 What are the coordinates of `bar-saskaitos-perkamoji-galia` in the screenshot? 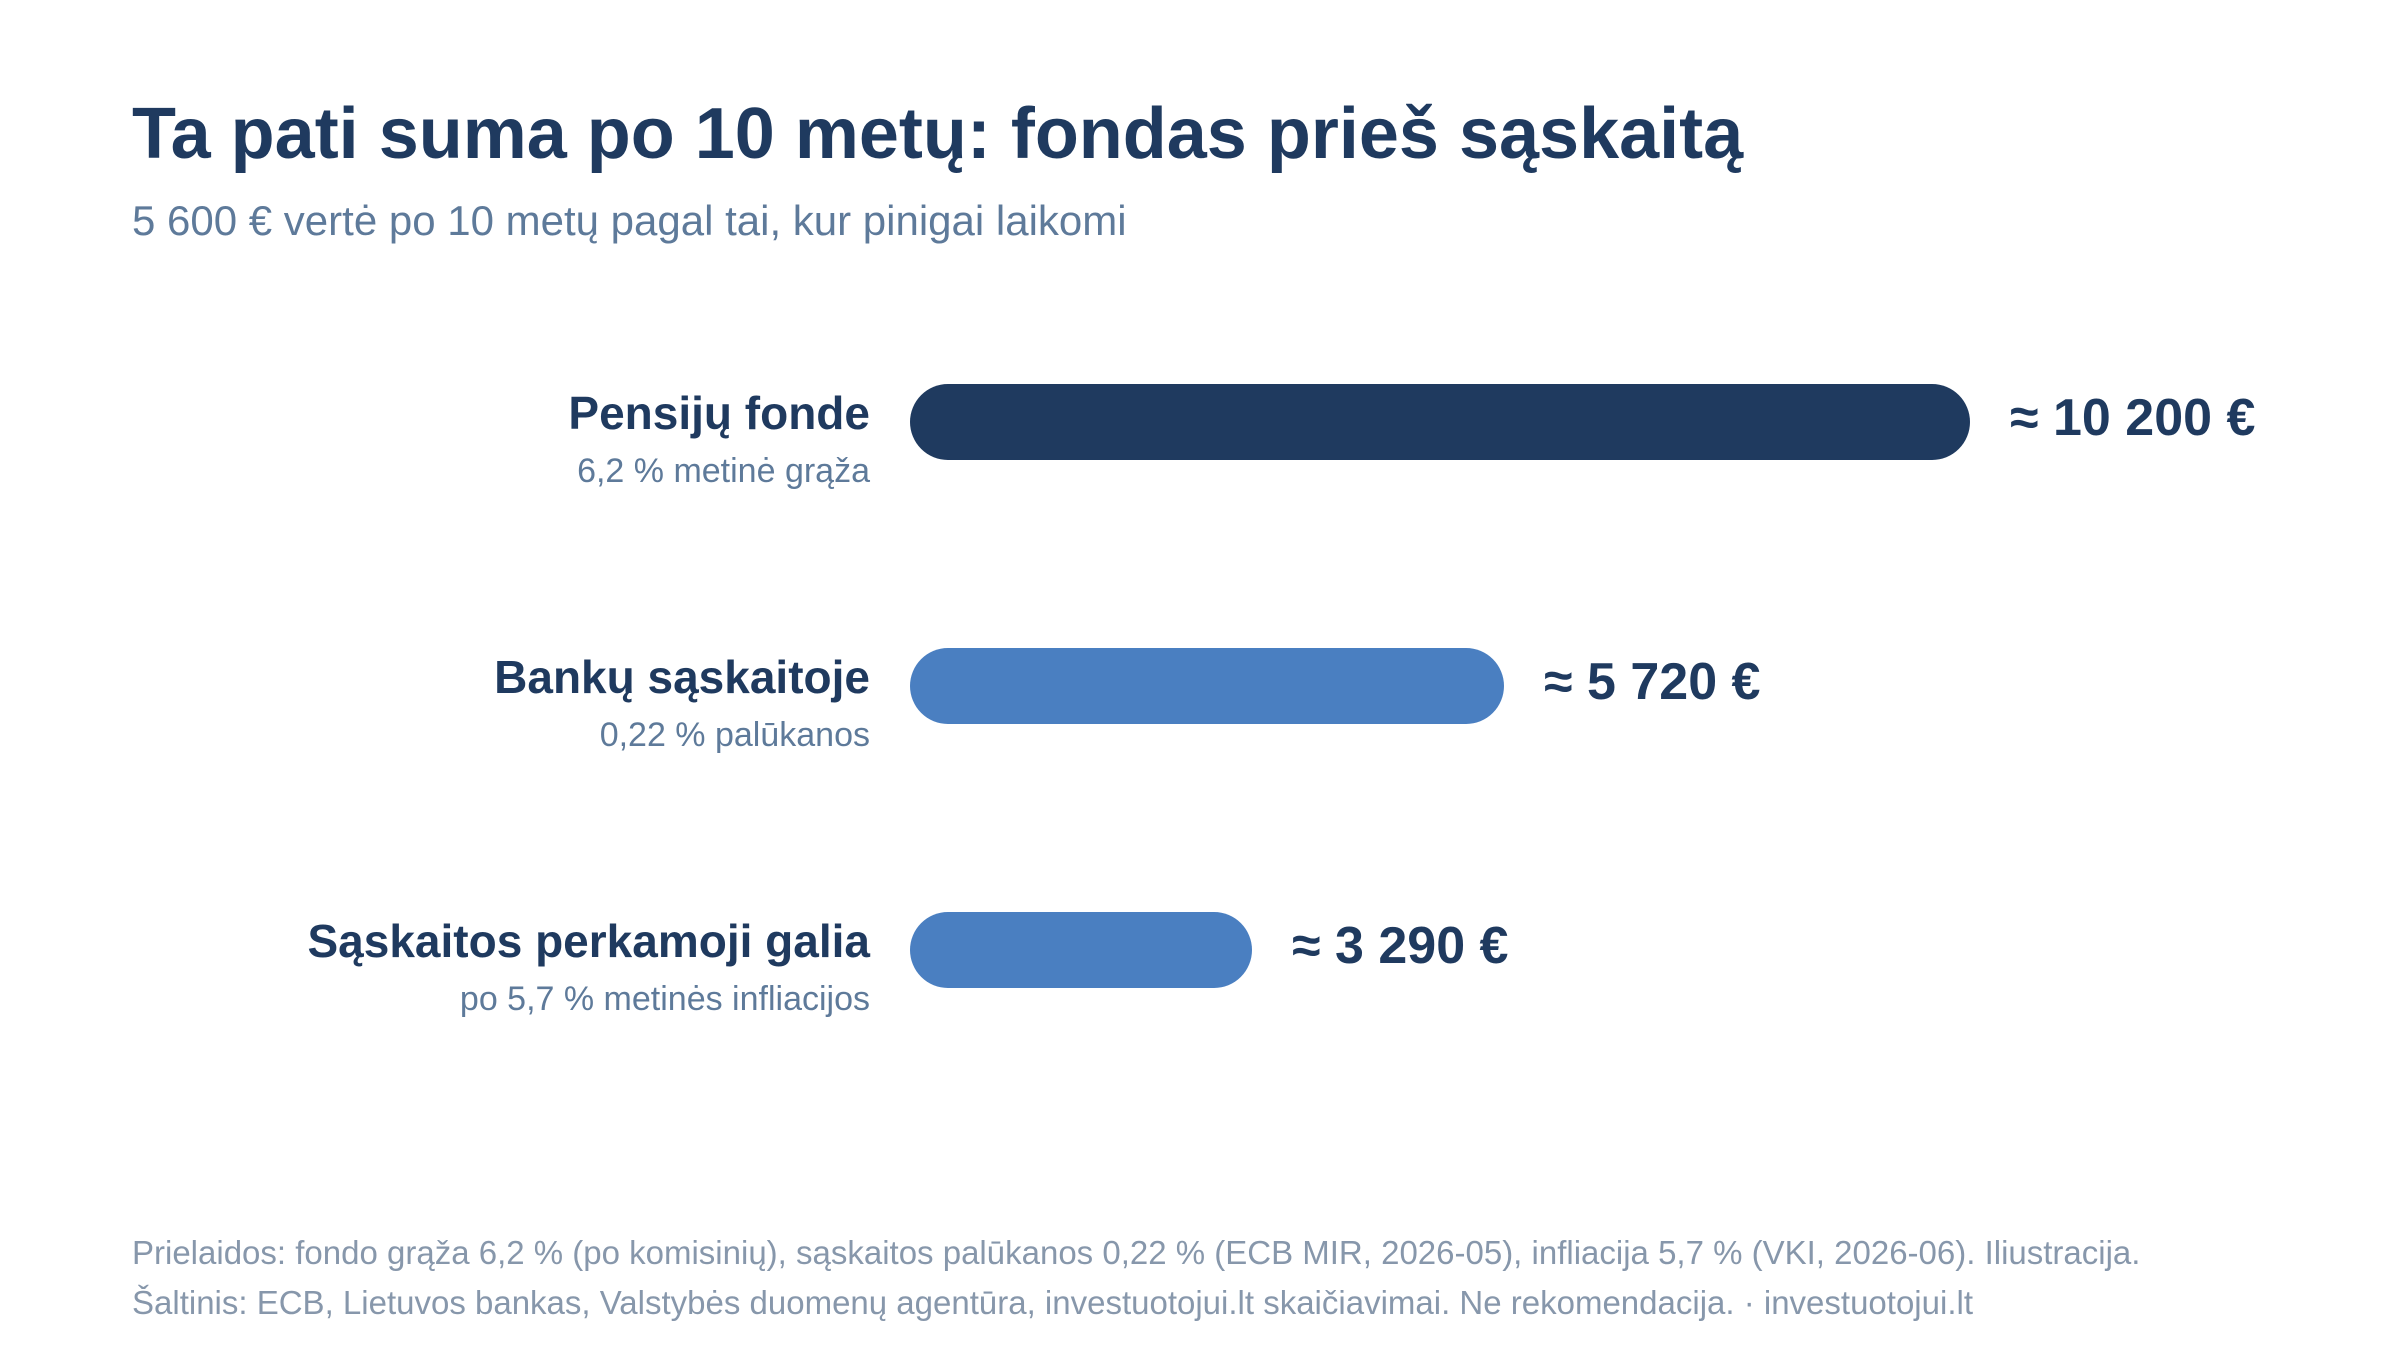 It's located at (1081, 950).